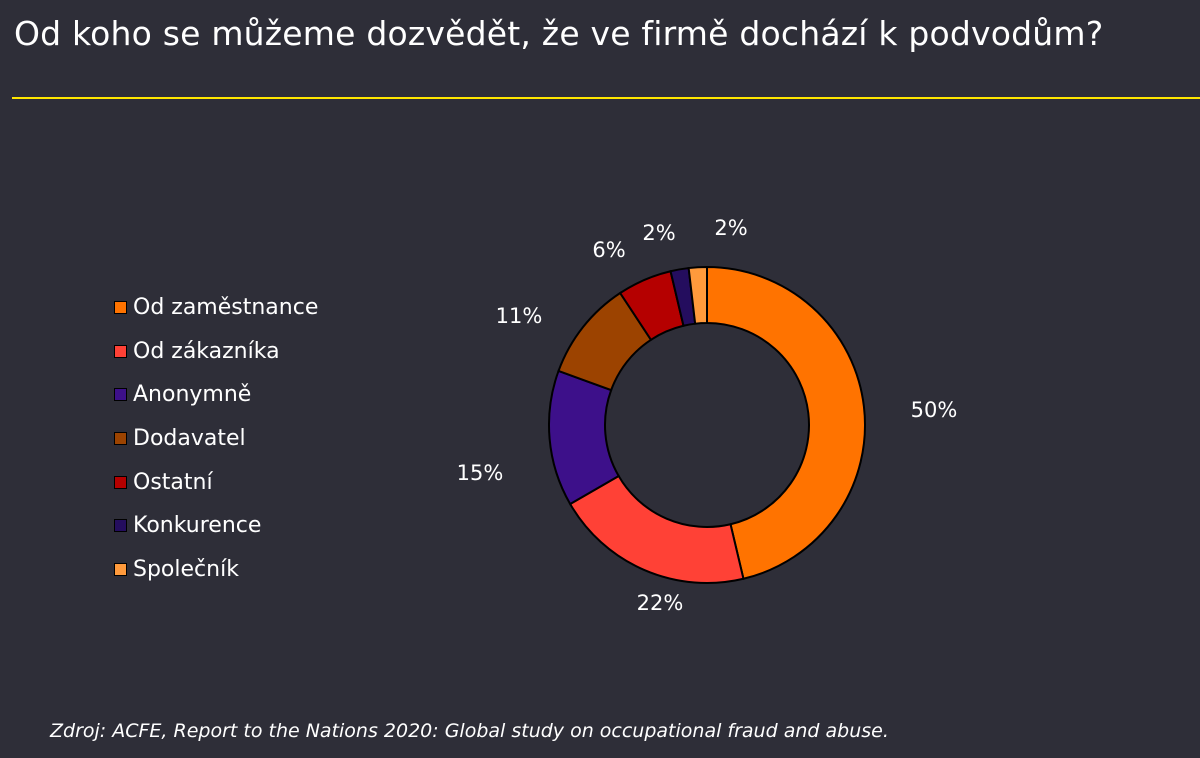  What do you see at coordinates (192, 395) in the screenshot?
I see `legend-label: Anonymně` at bounding box center [192, 395].